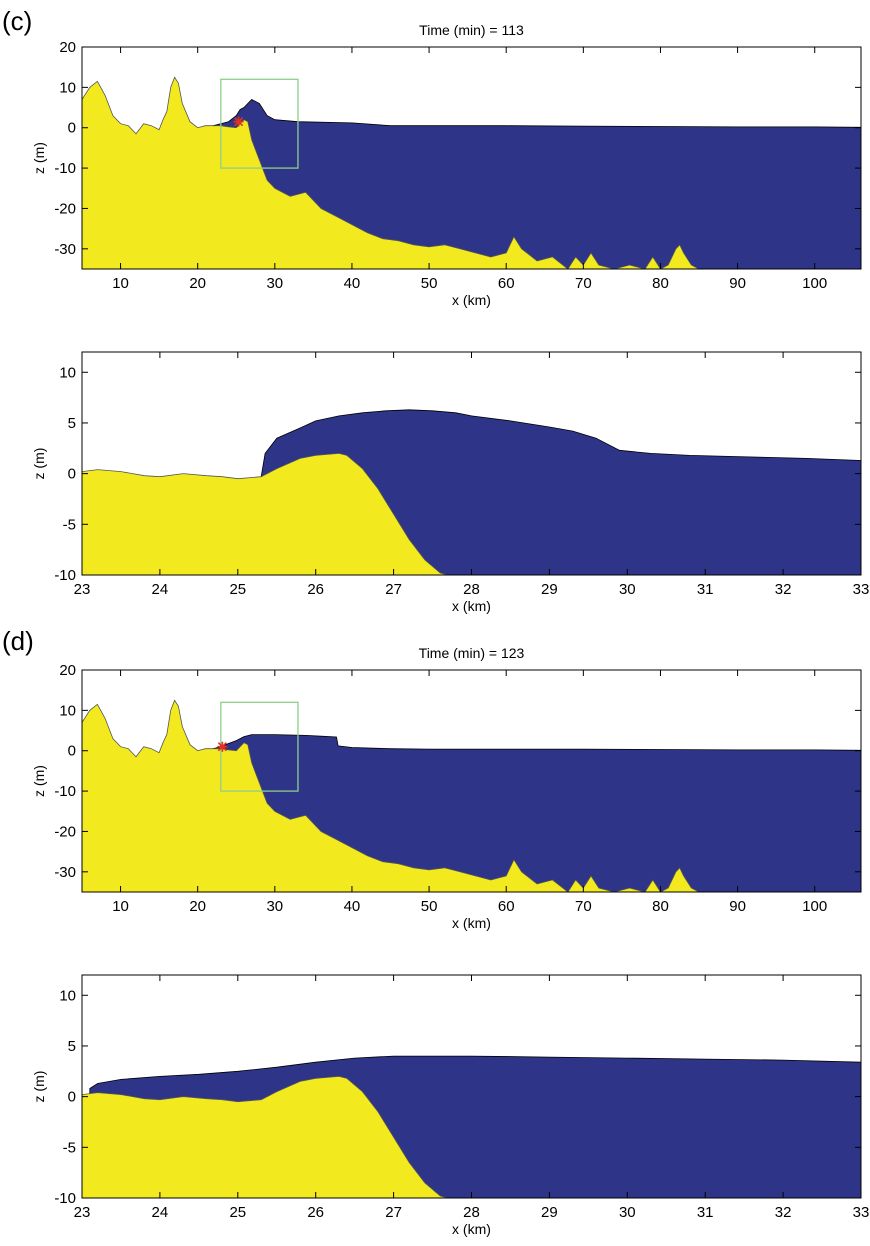 The height and width of the screenshot is (1246, 870). I want to click on panel-letter-c: (c), so click(17, 21).